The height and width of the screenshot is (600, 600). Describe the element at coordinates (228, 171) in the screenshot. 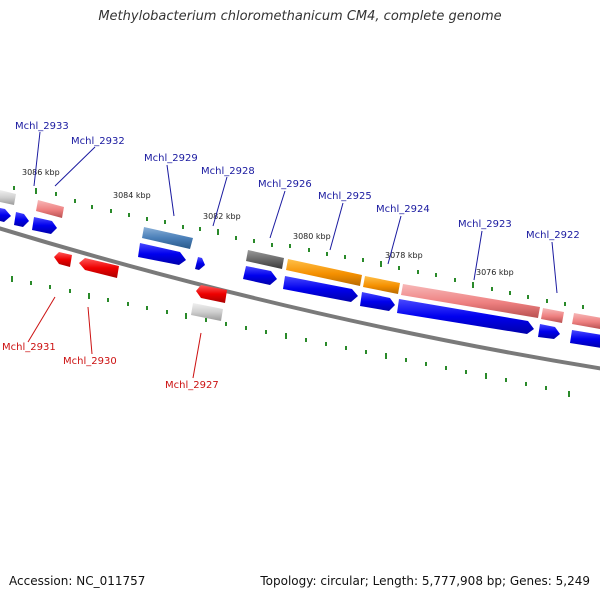

I see `gene-label-mchl-2928: Mchl_2928` at that location.